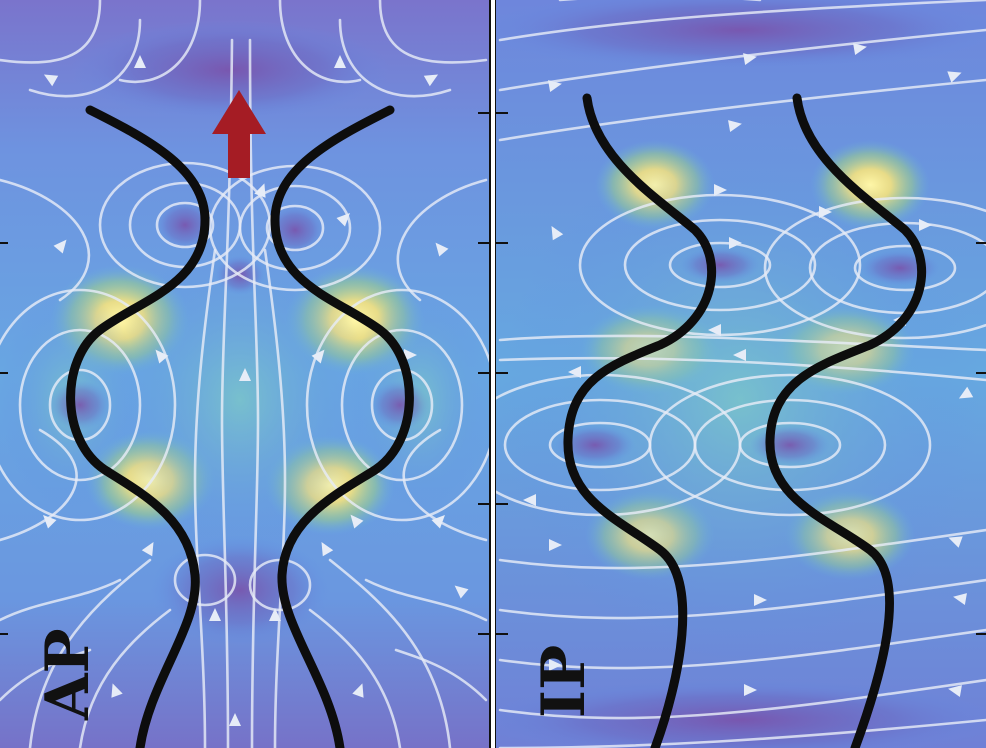 This screenshot has height=748, width=986. I want to click on left-teal-zone, so click(240, 400).